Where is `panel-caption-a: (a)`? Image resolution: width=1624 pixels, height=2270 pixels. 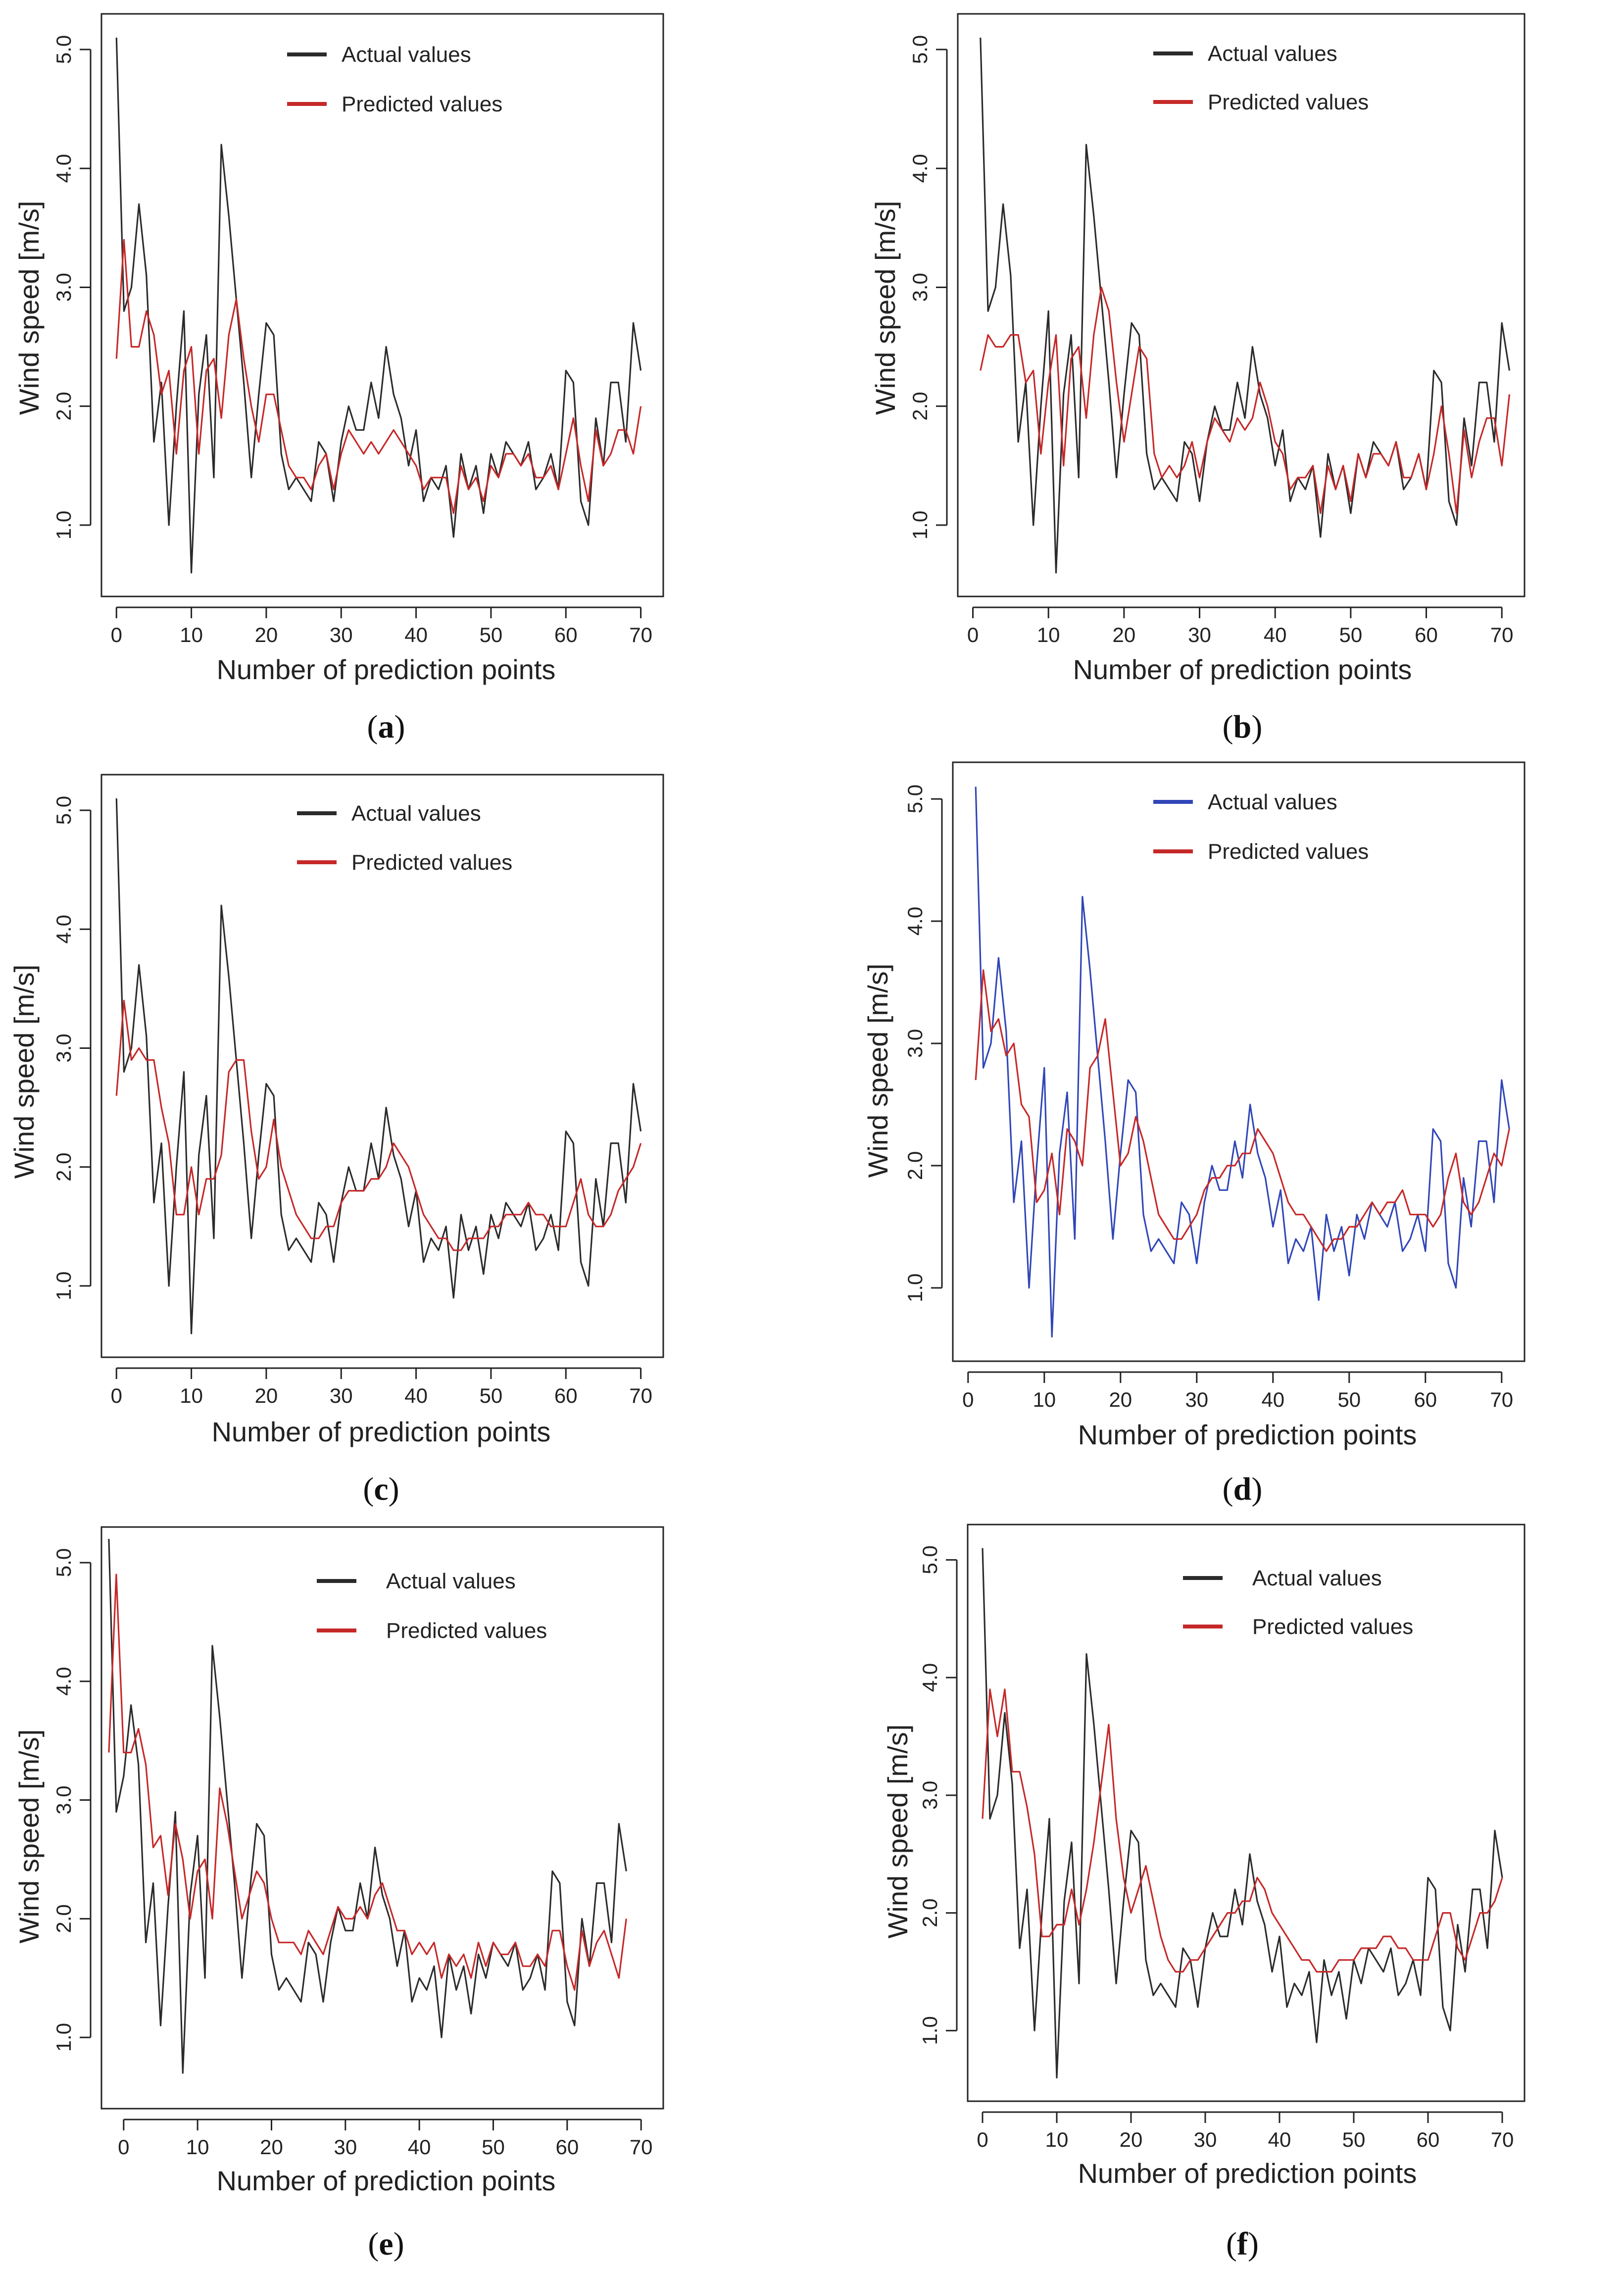
panel-caption-a: (a) is located at coordinates (386, 727).